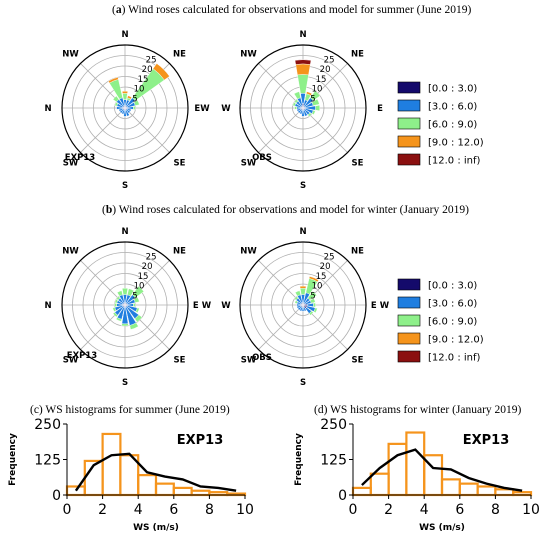  Describe the element at coordinates (125, 305) in the screenshot. I see `outer-ring` at that location.